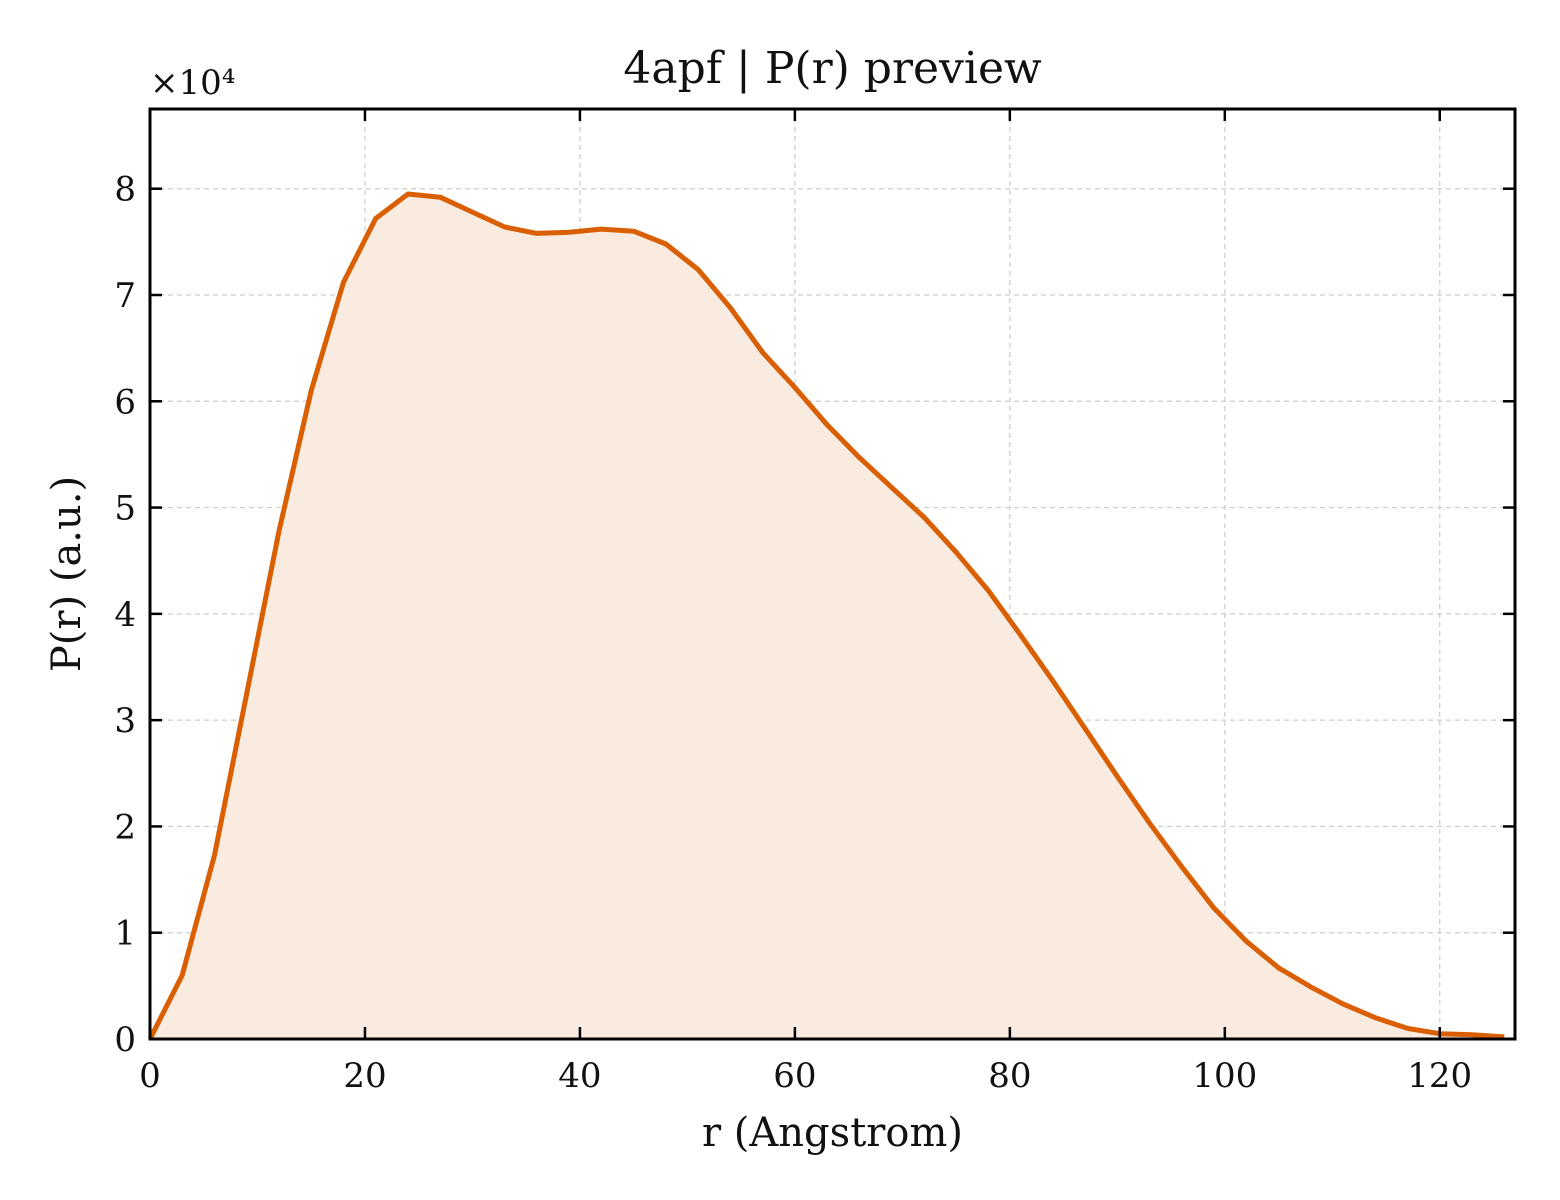  What do you see at coordinates (67, 574) in the screenshot?
I see `y-axis-title: P(r) (a.u.)` at bounding box center [67, 574].